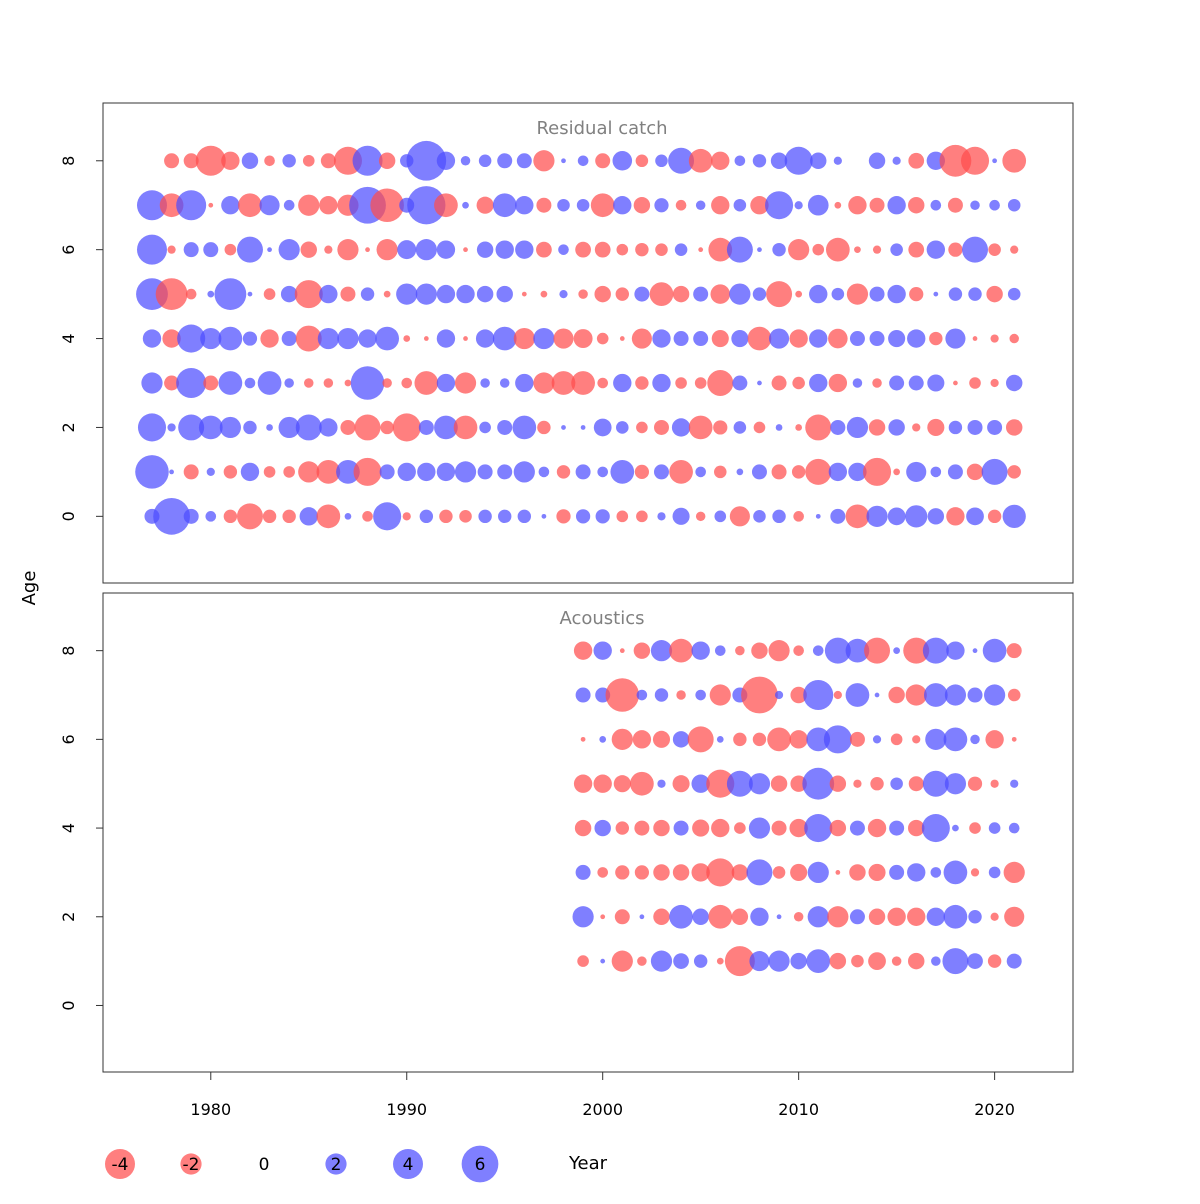 The image size is (1200, 1204). Describe the element at coordinates (120, 1164) in the screenshot. I see `legend-entry: -4` at that location.